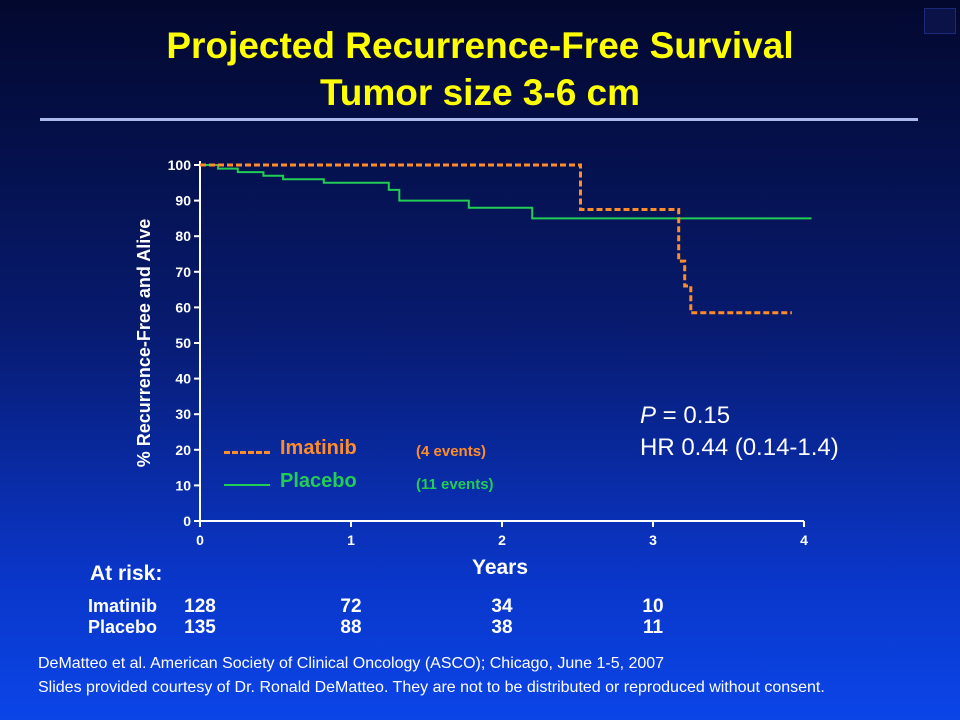 The image size is (960, 720). I want to click on x-tick-label: 1, so click(351, 540).